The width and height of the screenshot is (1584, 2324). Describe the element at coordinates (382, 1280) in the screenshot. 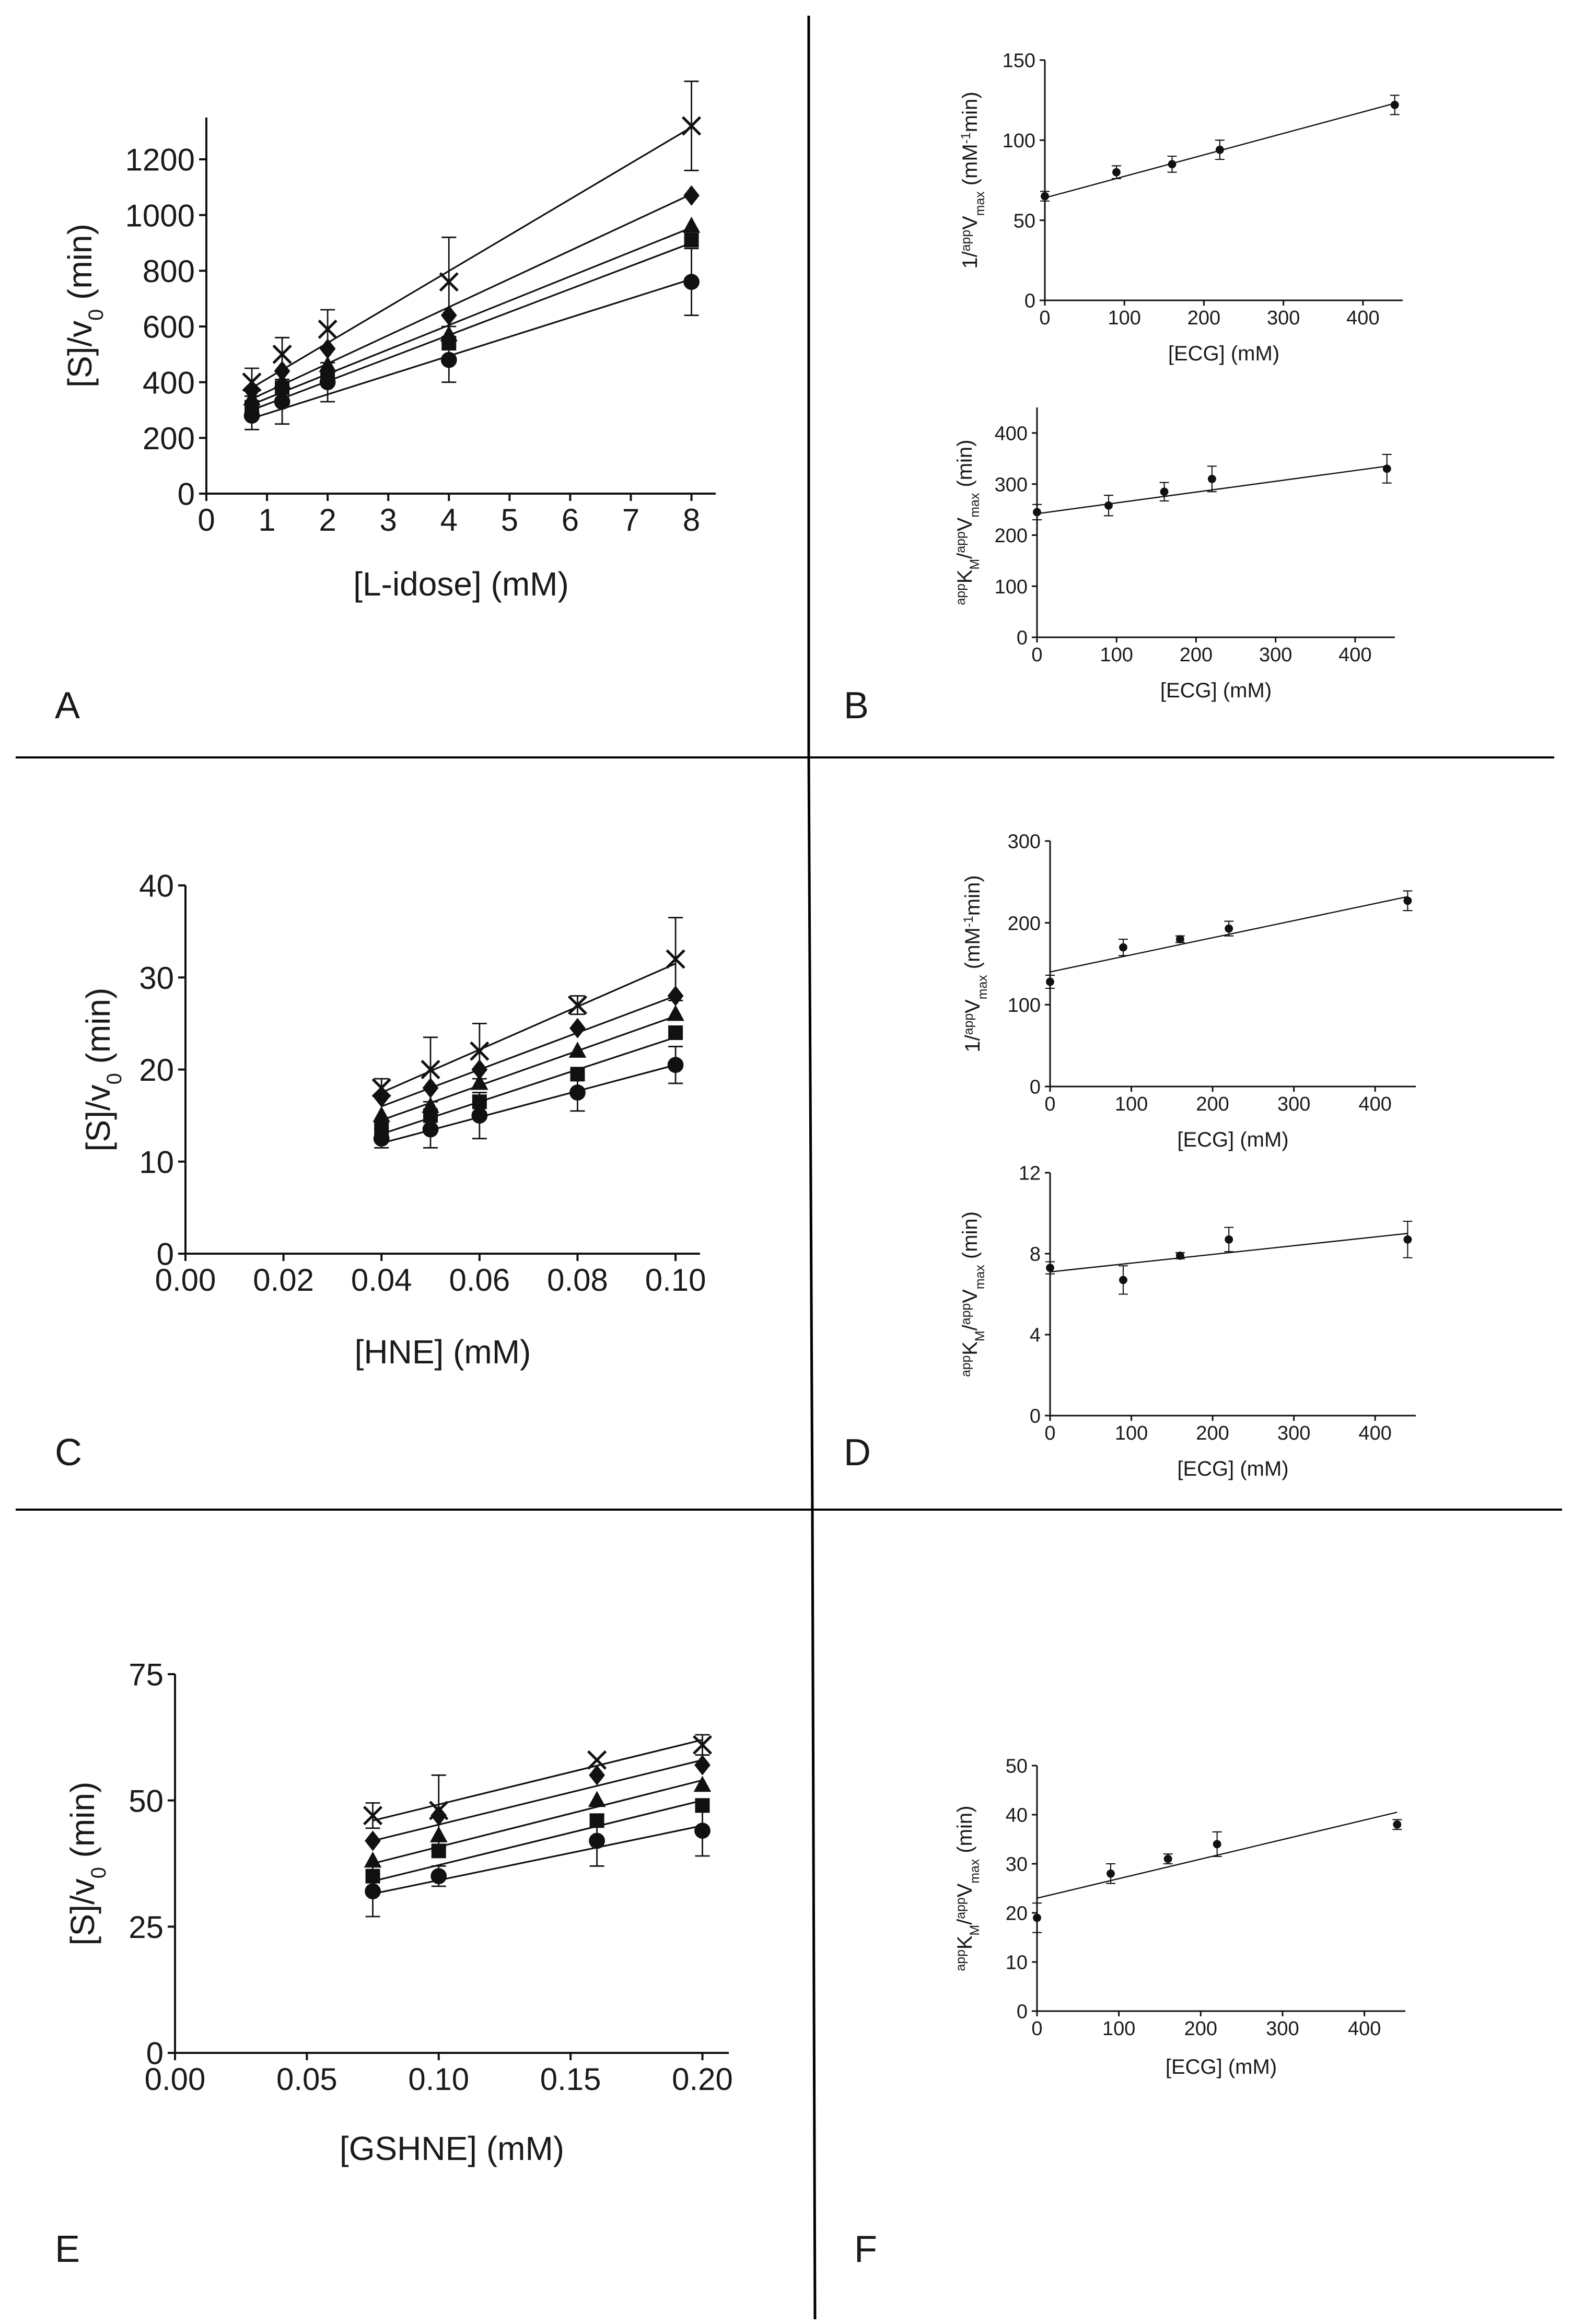

I see `x-tick-label: 0.04` at that location.